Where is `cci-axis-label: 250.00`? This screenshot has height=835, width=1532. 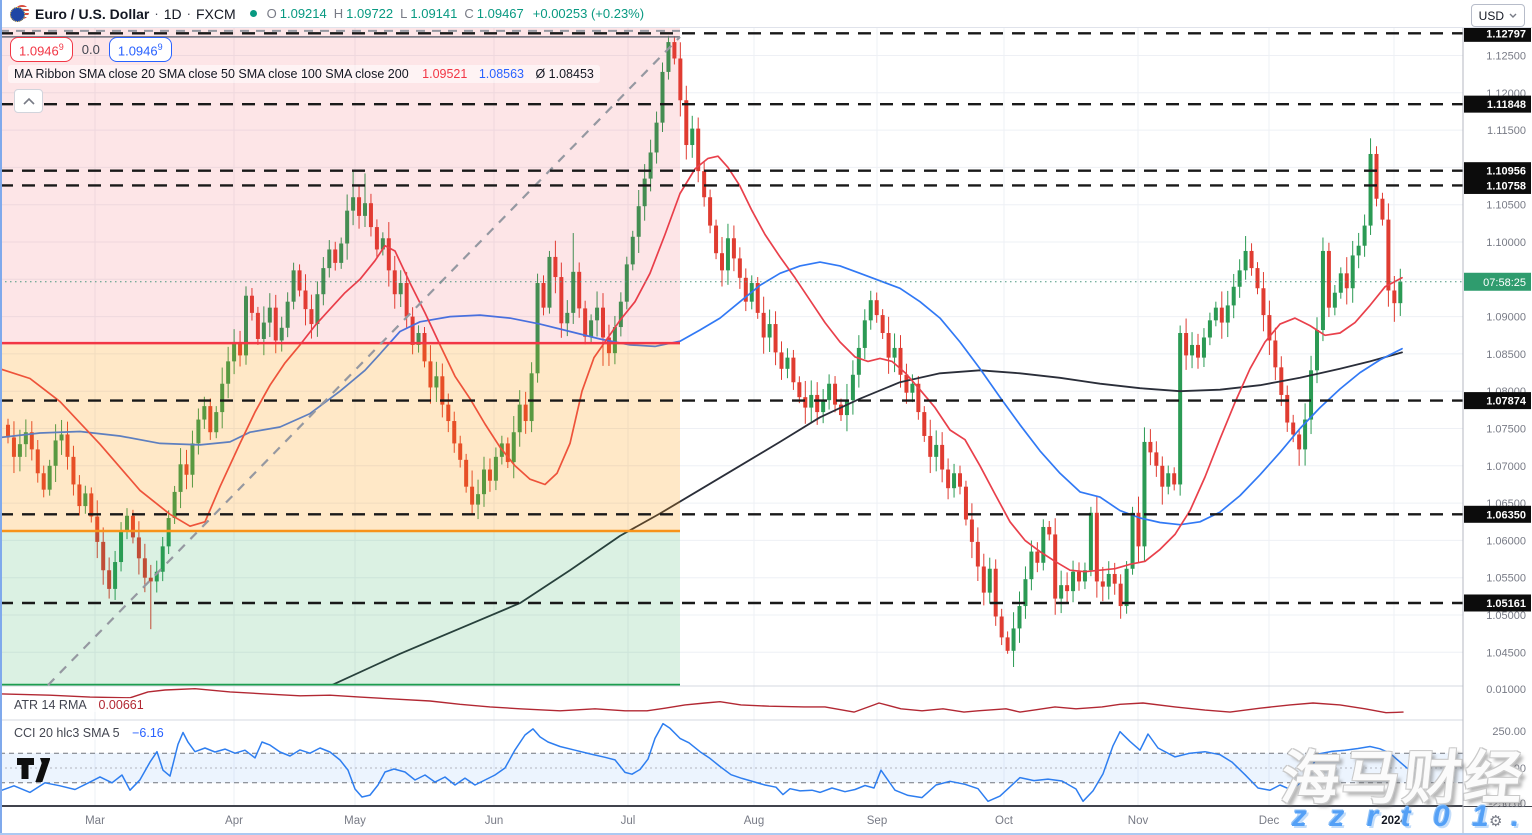
cci-axis-label: 250.00 is located at coordinates (1509, 732).